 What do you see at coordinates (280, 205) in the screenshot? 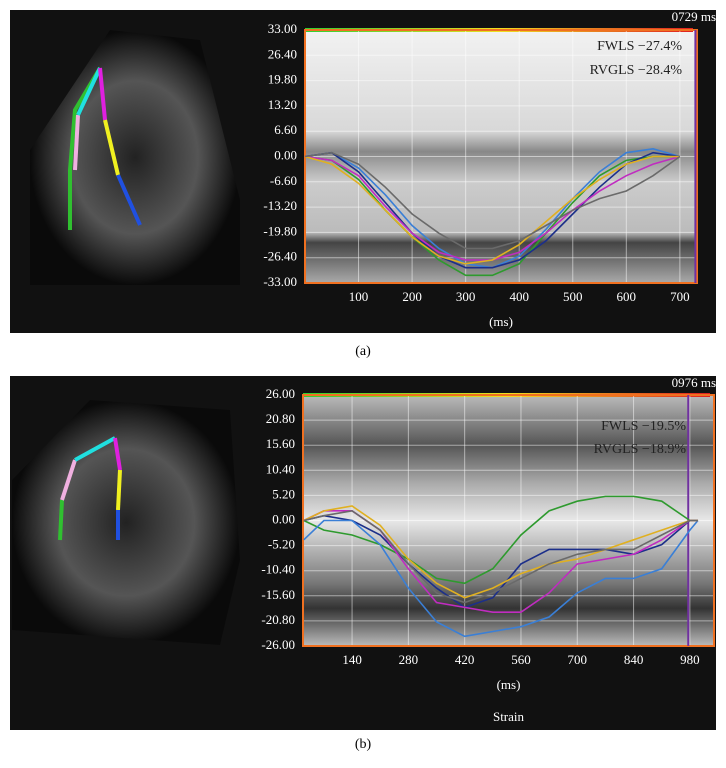
I see `y-tick-label: -13.20` at bounding box center [280, 205].